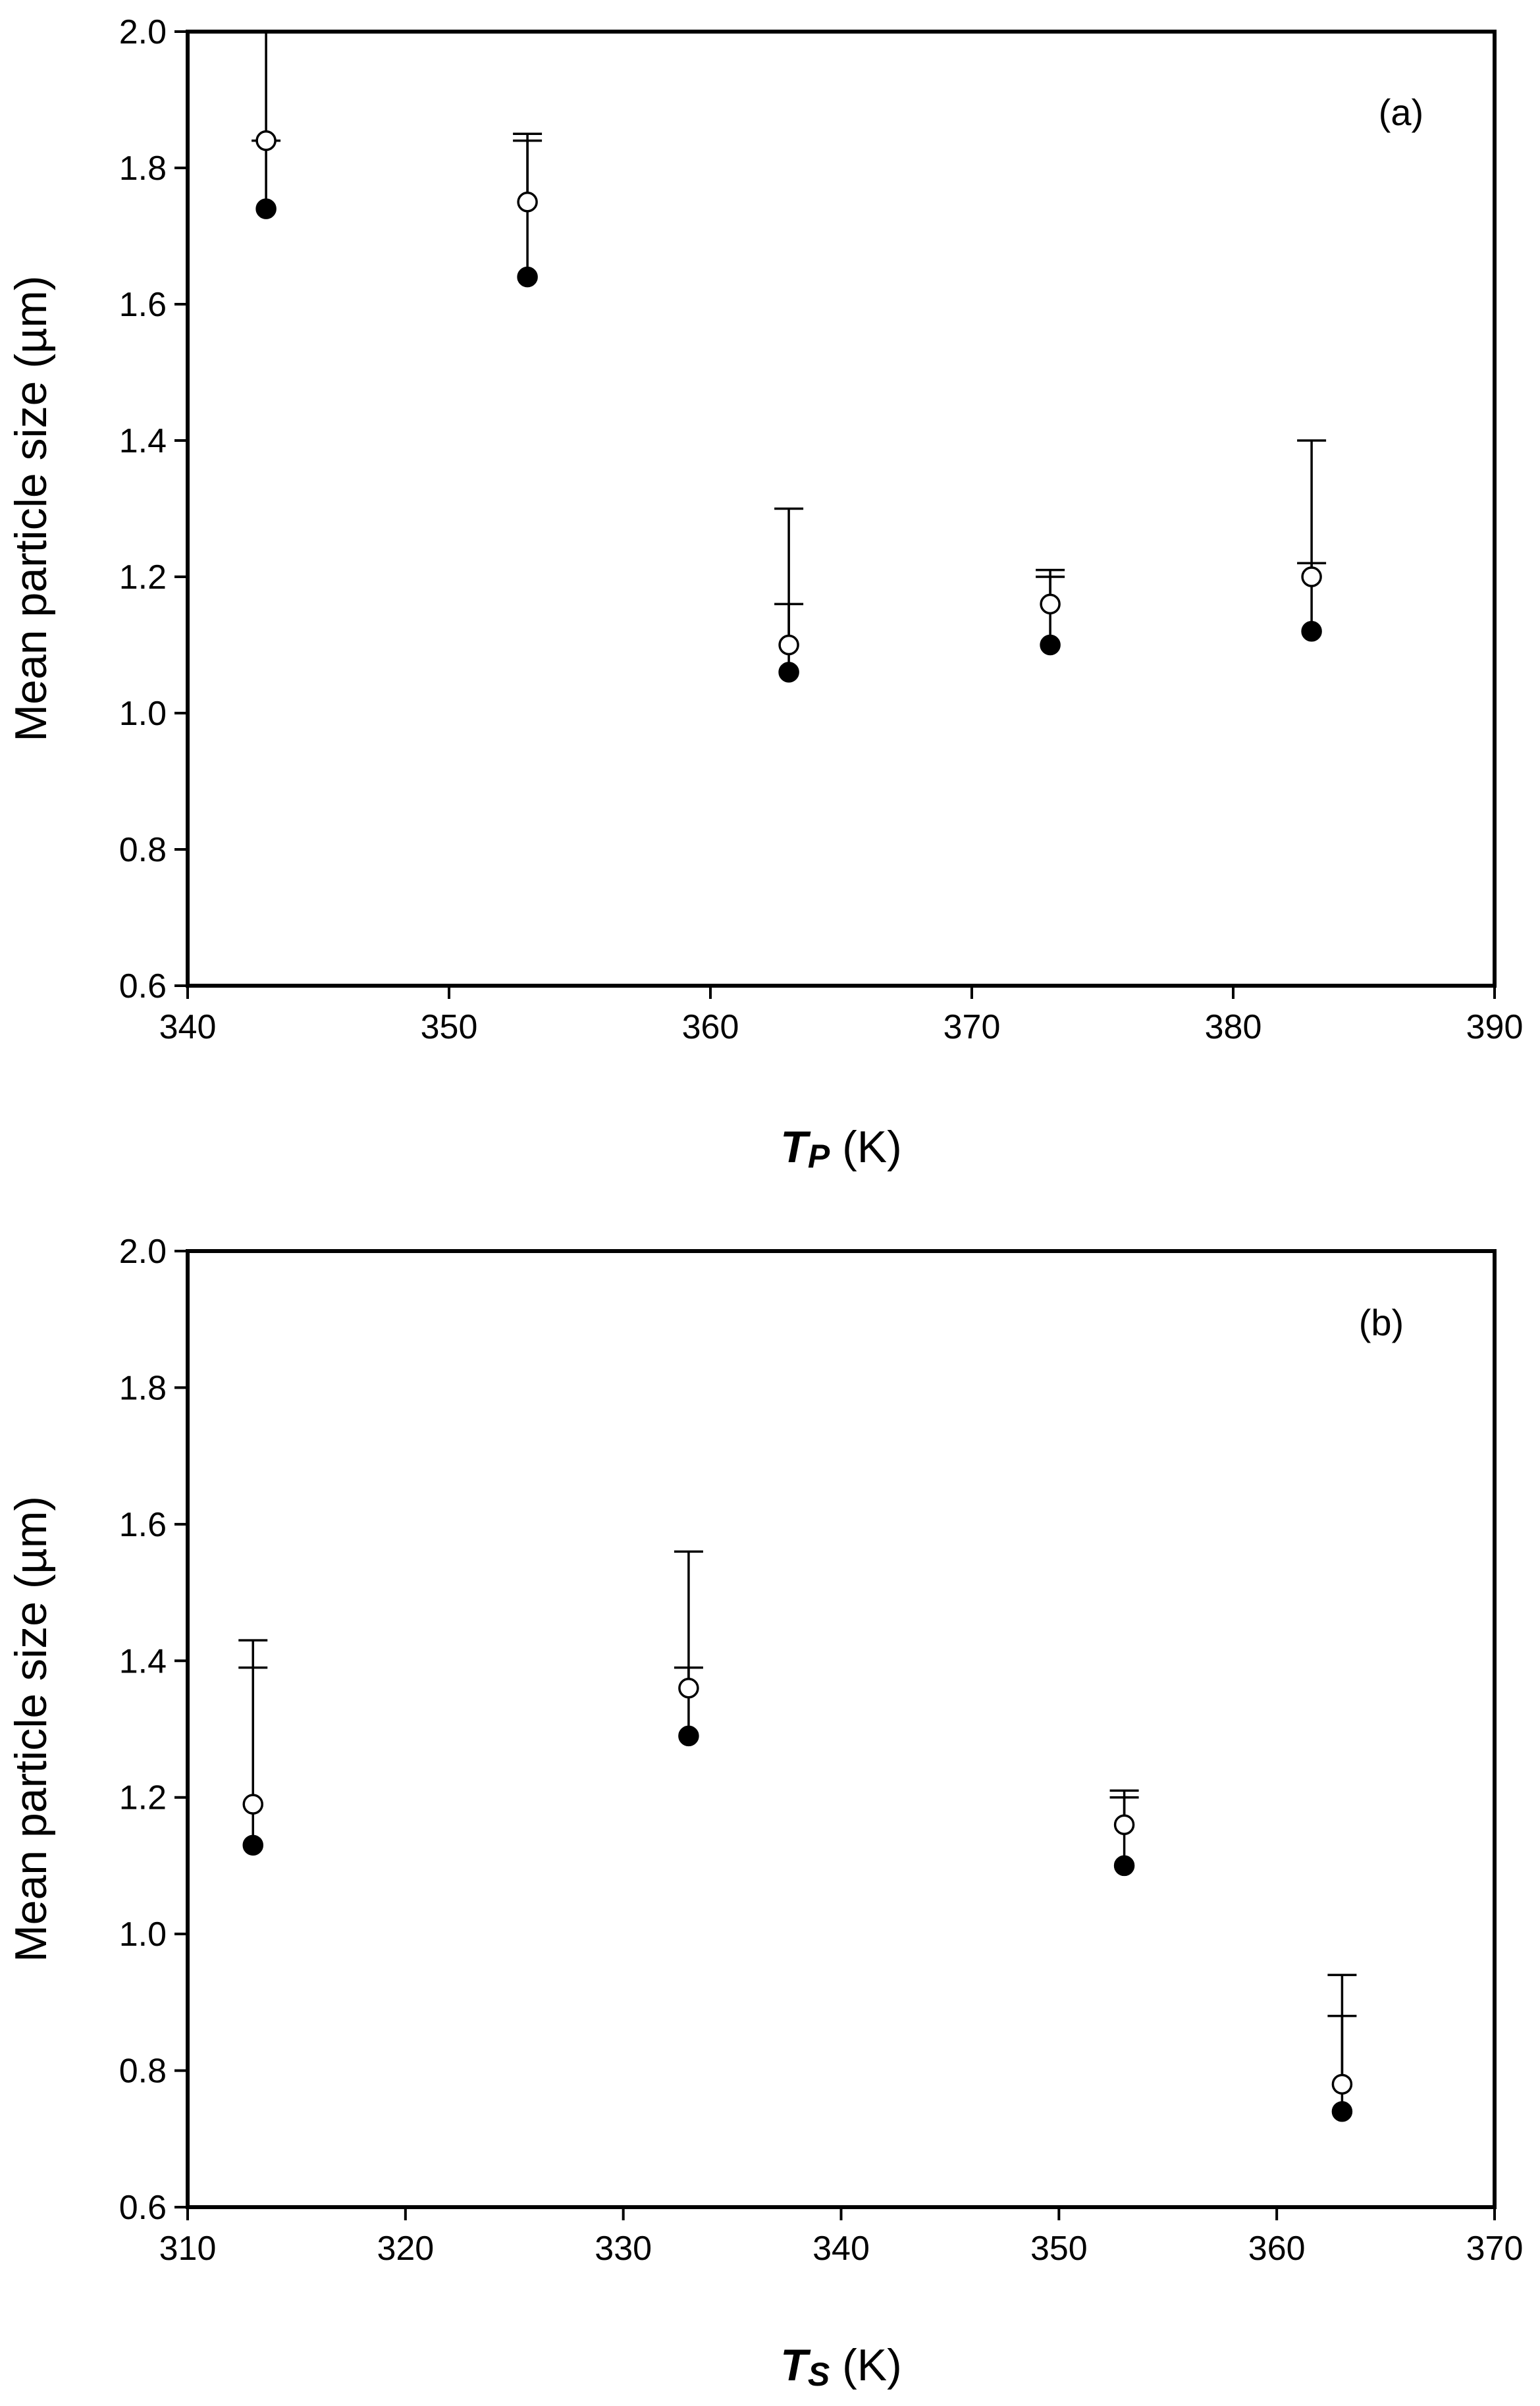 This screenshot has width=1540, height=2406. I want to click on x-axis-label: TP (K), so click(840, 1148).